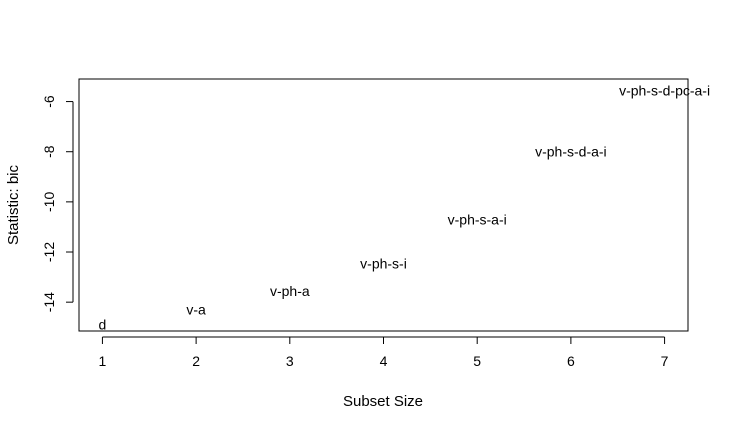  Describe the element at coordinates (13, 204) in the screenshot. I see `y-axis-label: Statistic: bic` at that location.